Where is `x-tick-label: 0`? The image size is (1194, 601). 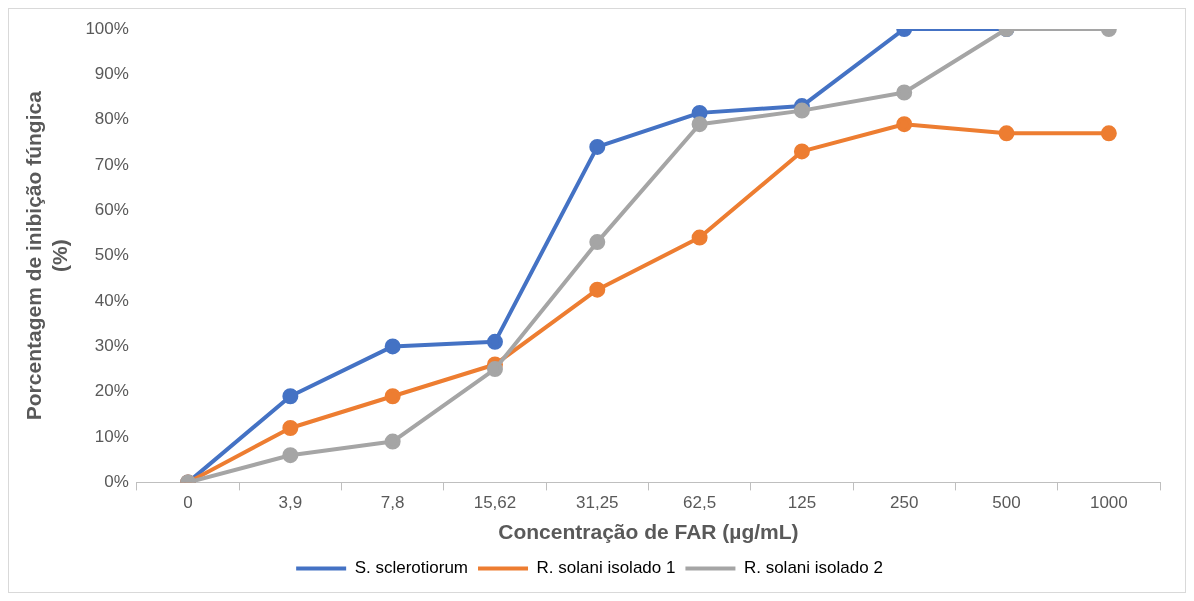 x-tick-label: 0 is located at coordinates (188, 503).